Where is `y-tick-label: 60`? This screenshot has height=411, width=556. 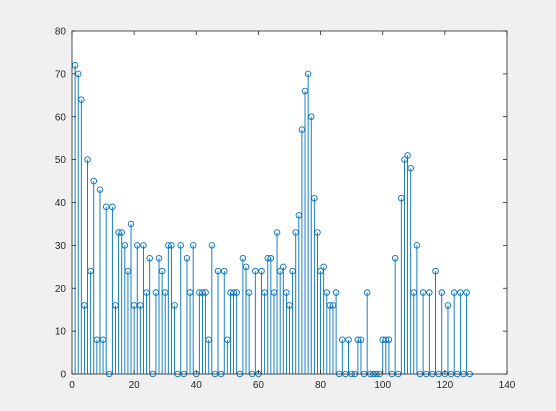 y-tick-label: 60 is located at coordinates (61, 117).